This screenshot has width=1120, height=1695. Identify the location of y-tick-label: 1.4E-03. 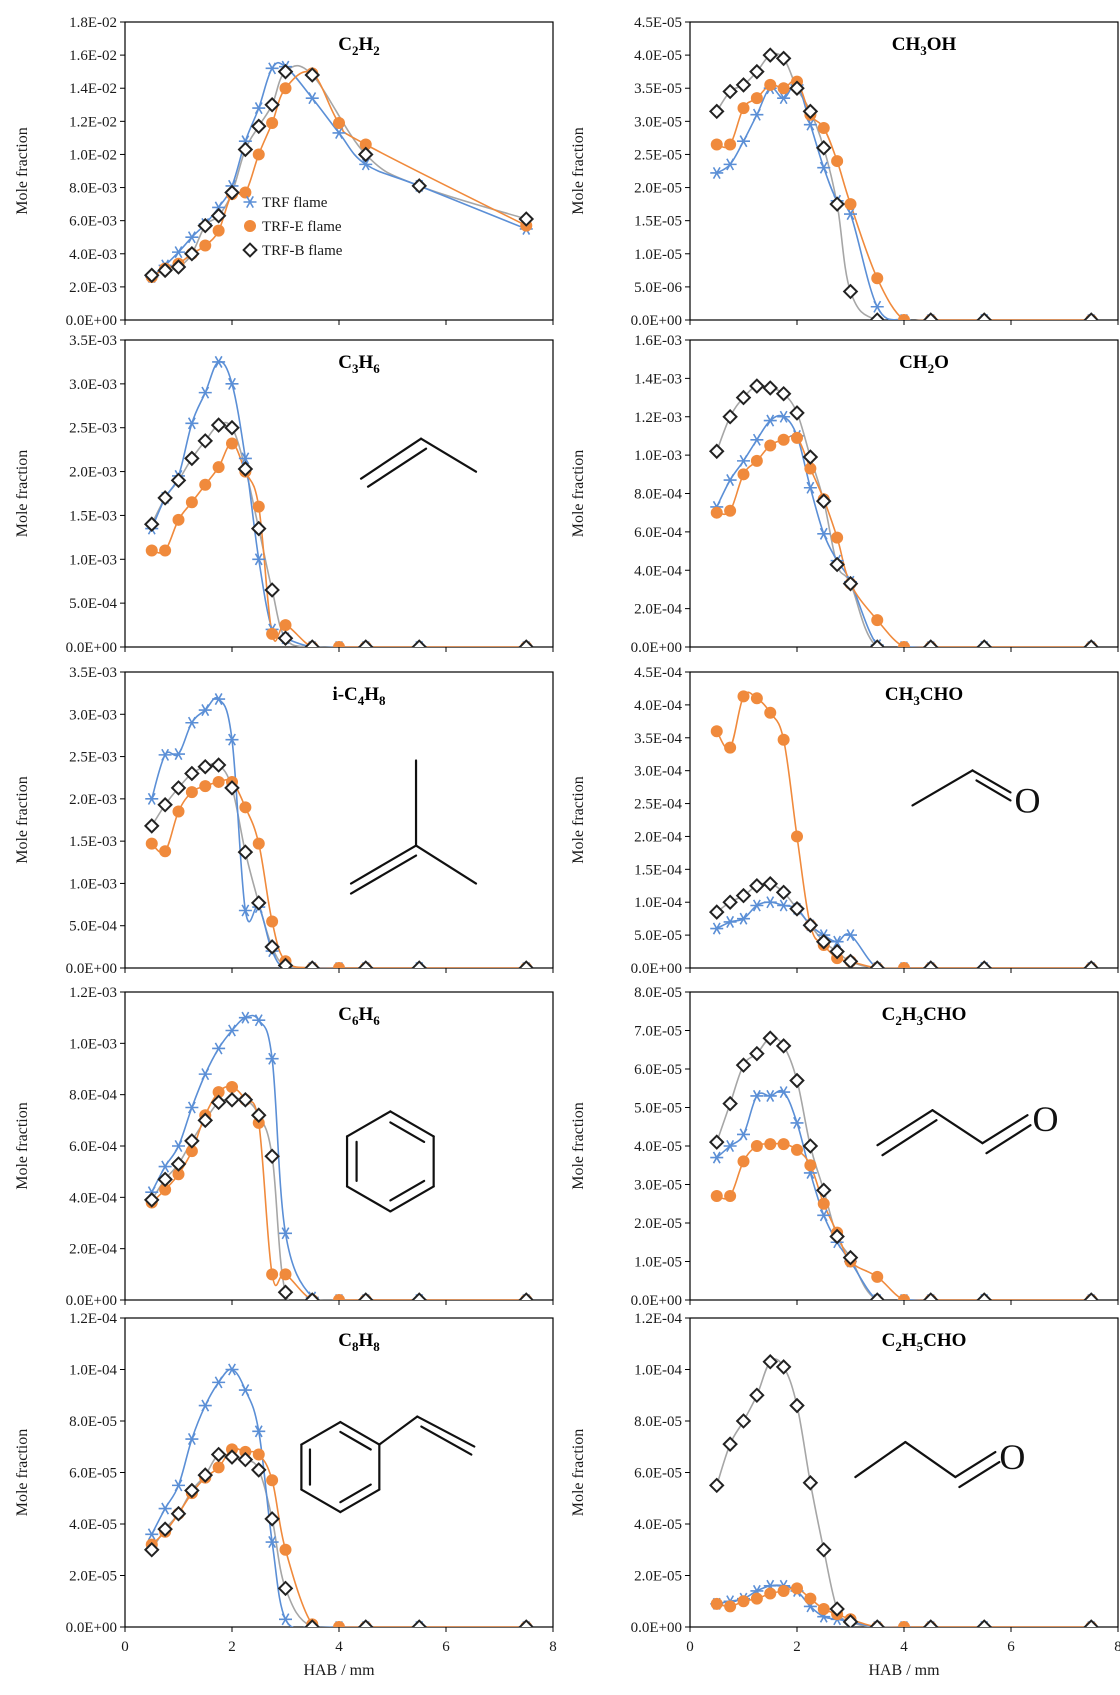
(658, 379).